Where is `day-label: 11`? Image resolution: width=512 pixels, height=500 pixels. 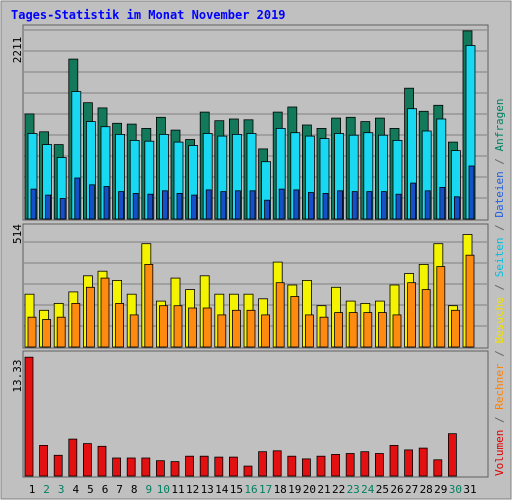
day-label: 11 is located at coordinates (177, 489).